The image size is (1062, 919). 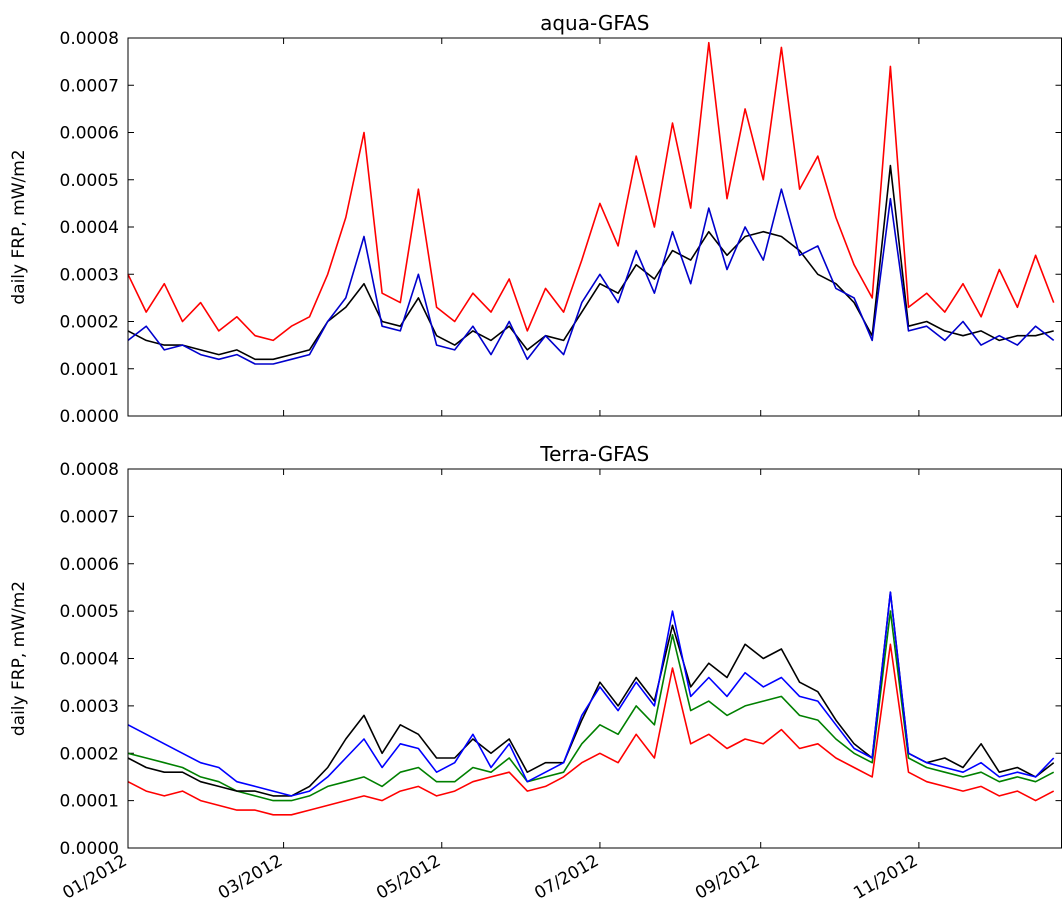 What do you see at coordinates (885, 877) in the screenshot?
I see `x-tick-label: 11/2012` at bounding box center [885, 877].